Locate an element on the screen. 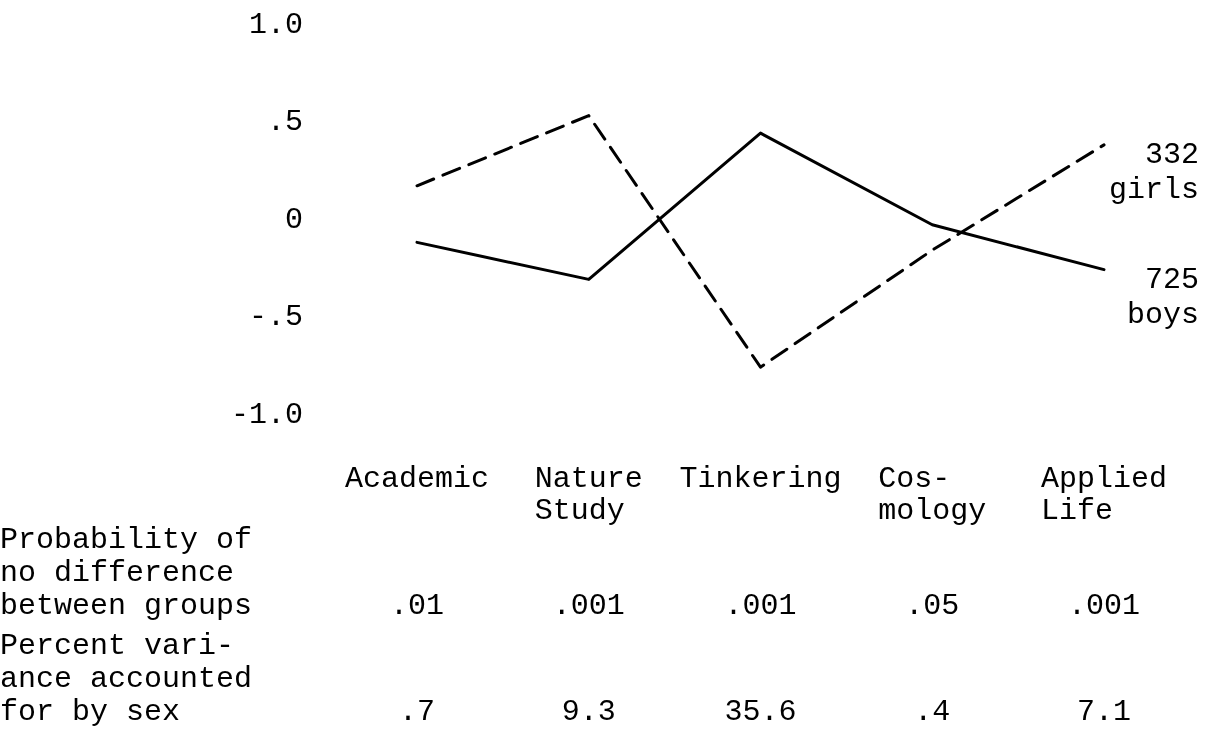  text: .4 is located at coordinates (932, 712).